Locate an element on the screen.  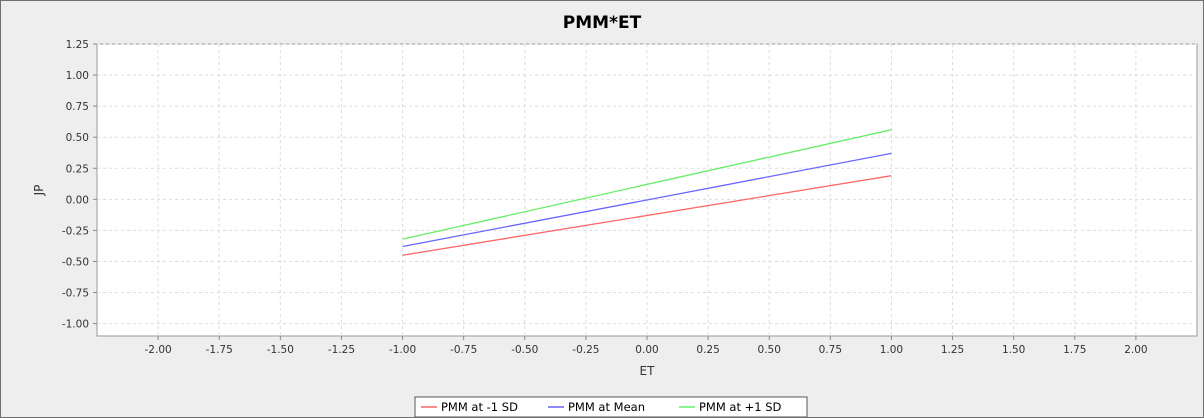
y-tick-label: -0.50 is located at coordinates (75, 262).